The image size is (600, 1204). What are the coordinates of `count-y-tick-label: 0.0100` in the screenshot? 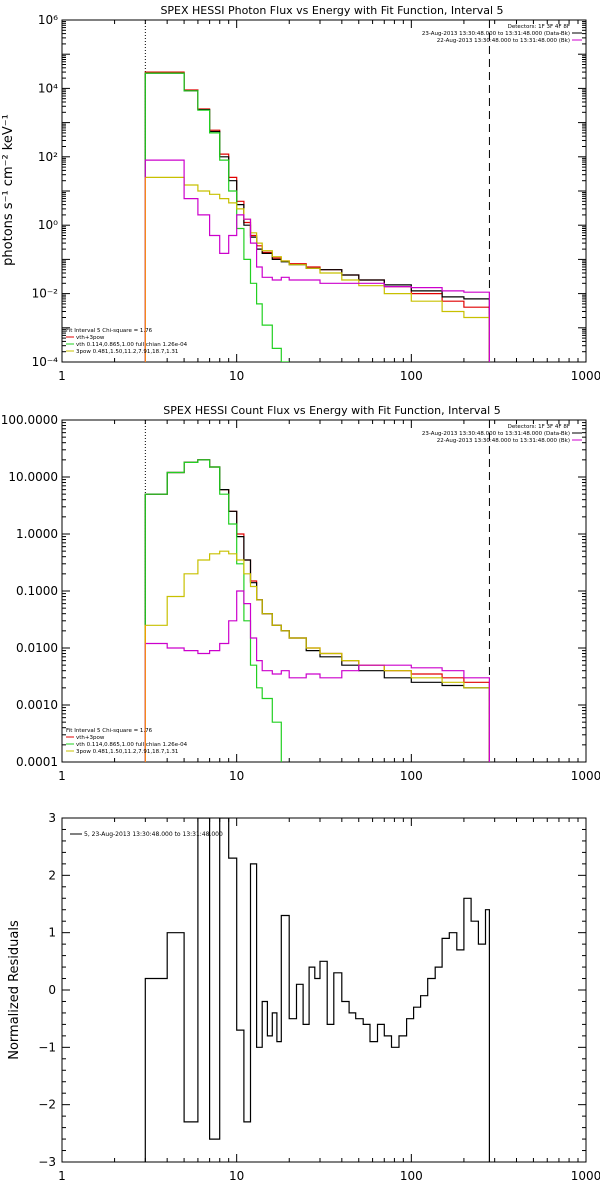 It's located at (37, 648).